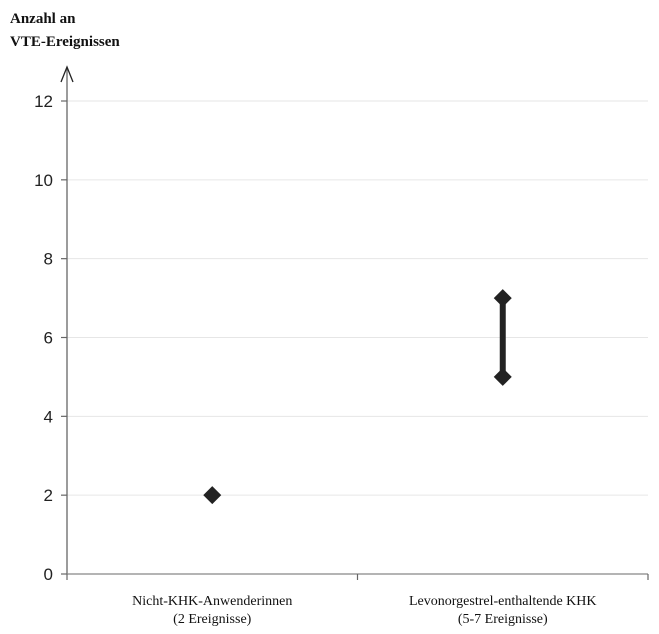  I want to click on y-tick-label: 4, so click(48, 416).